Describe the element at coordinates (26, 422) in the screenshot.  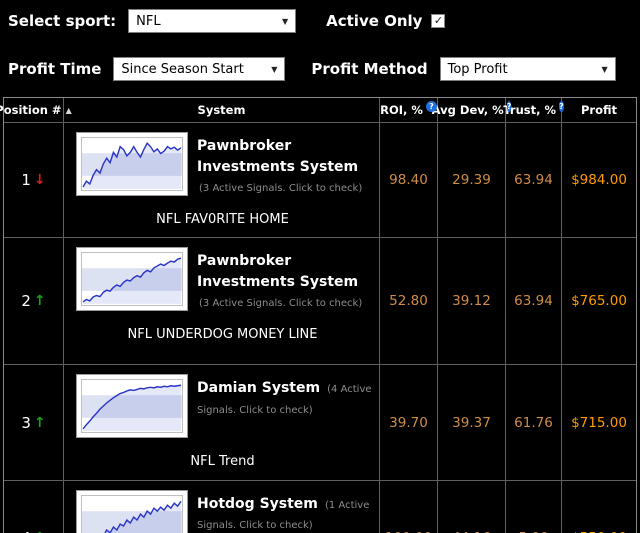
I see `position-number: 3` at that location.